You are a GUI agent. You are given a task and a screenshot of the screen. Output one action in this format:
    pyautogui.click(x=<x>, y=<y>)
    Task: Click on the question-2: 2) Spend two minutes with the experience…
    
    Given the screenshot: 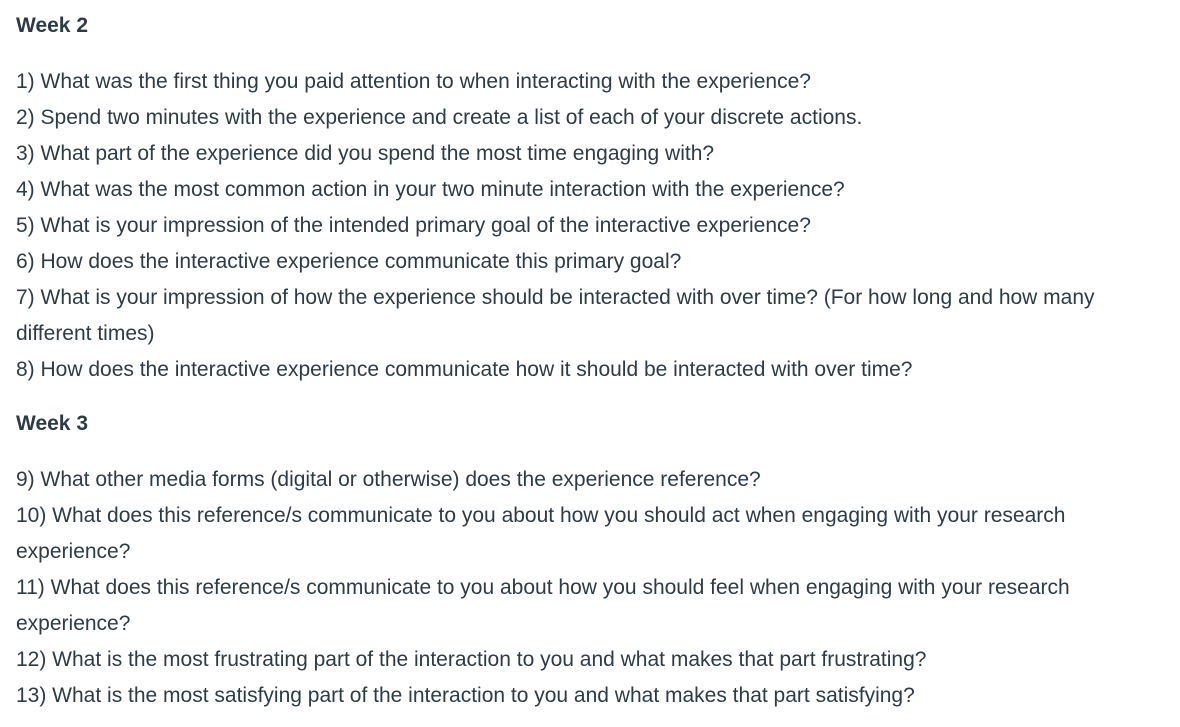 What is the action you would take?
    pyautogui.click(x=439, y=117)
    